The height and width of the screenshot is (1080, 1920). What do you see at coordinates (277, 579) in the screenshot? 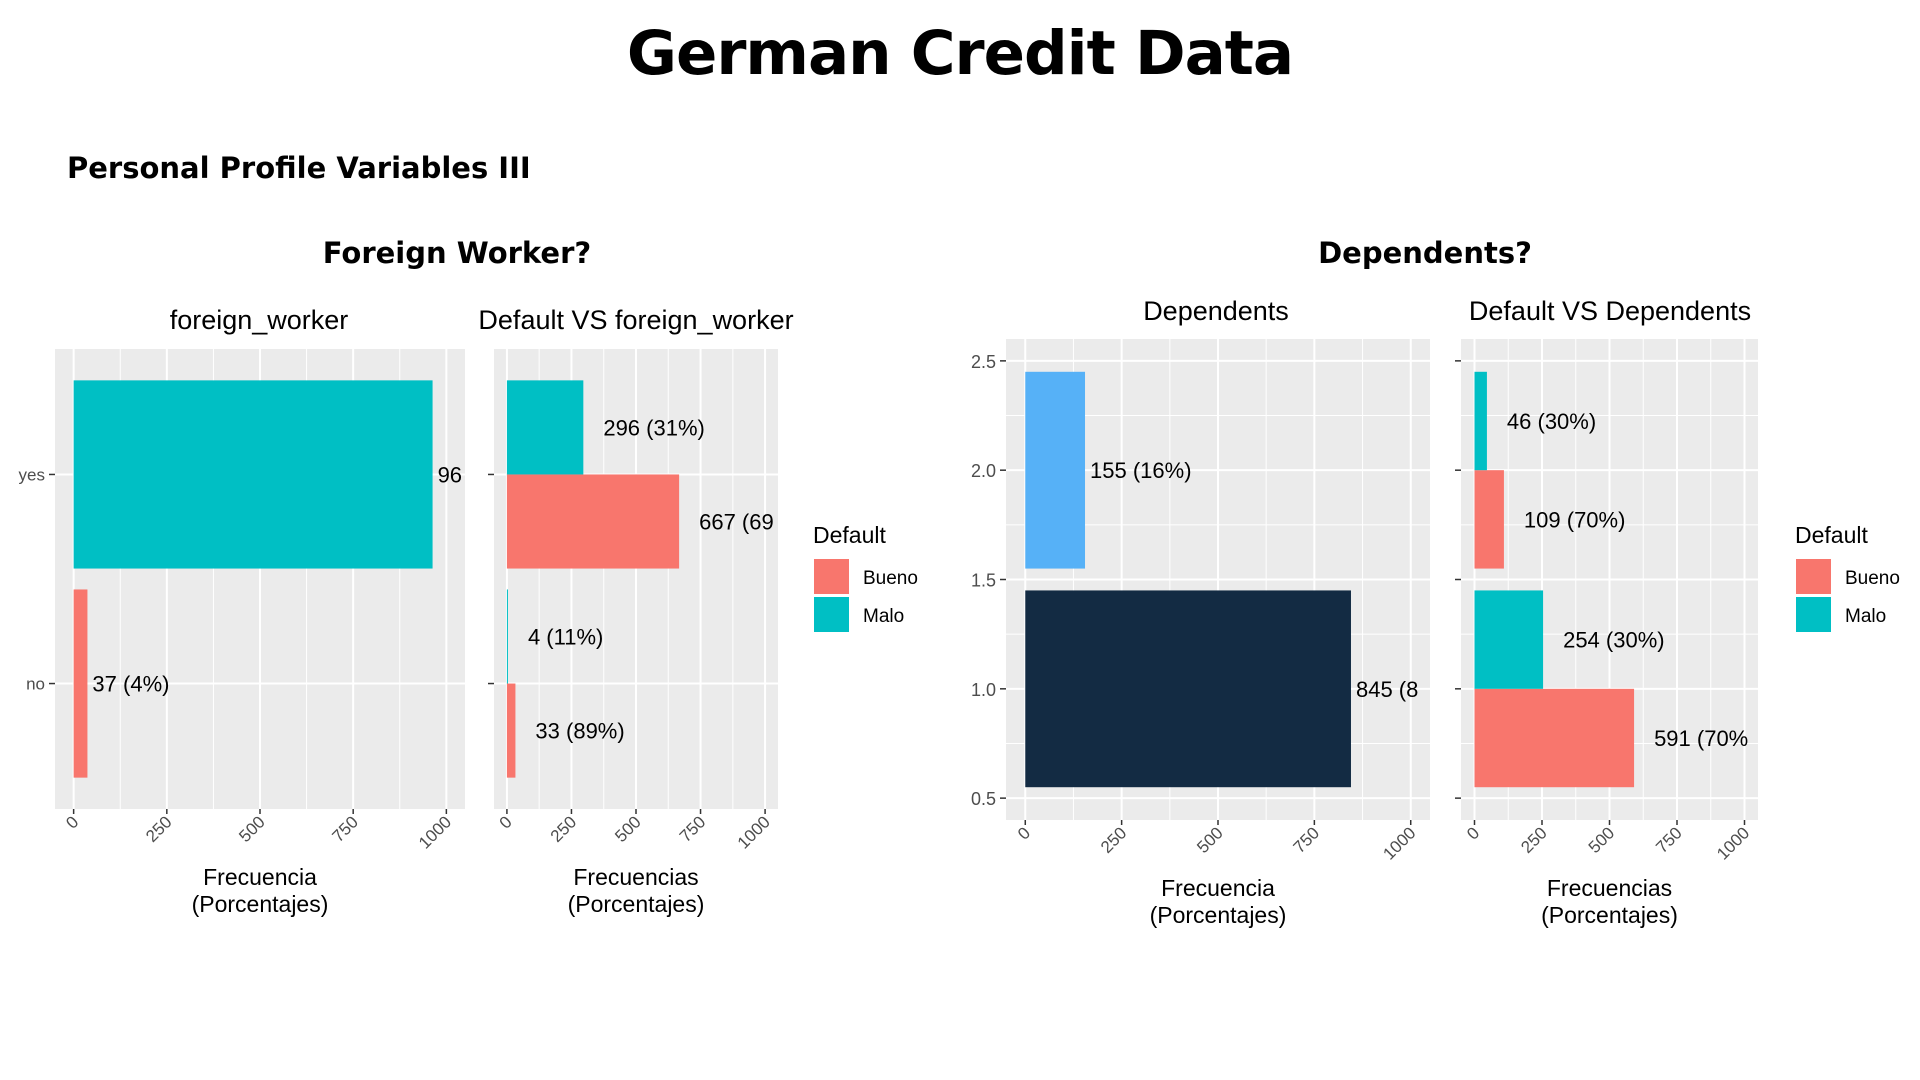
I see `labels-layer: 37 (4%) 96` at bounding box center [277, 579].